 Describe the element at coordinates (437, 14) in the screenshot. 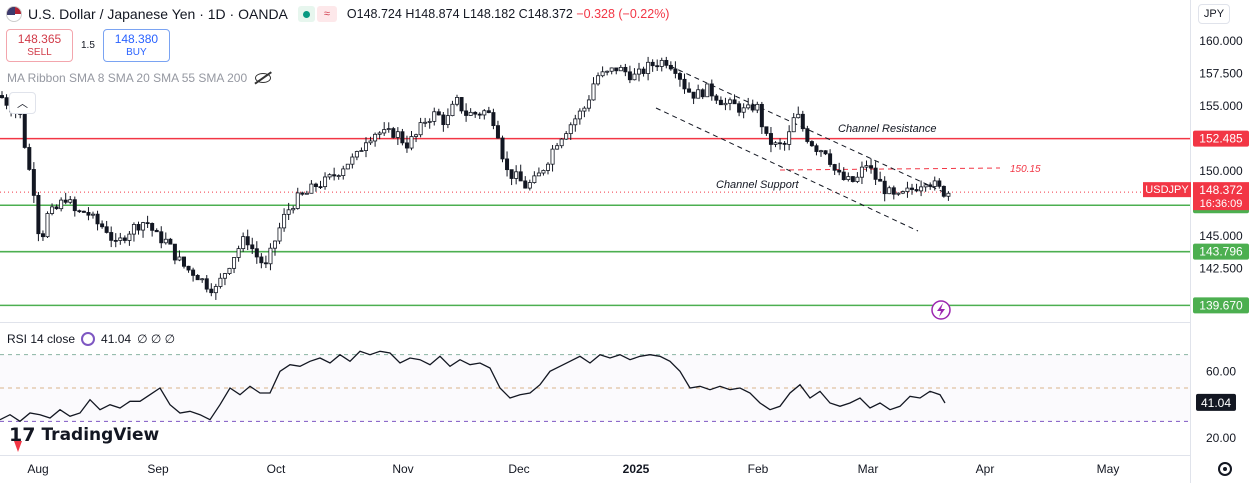

I see `high-value: 148.874` at that location.